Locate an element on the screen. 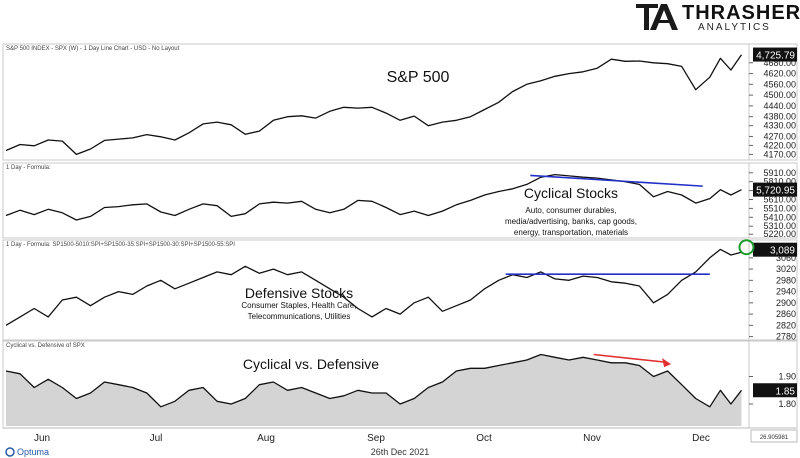 The width and height of the screenshot is (800, 458). scale-box is located at coordinates (774, 436).